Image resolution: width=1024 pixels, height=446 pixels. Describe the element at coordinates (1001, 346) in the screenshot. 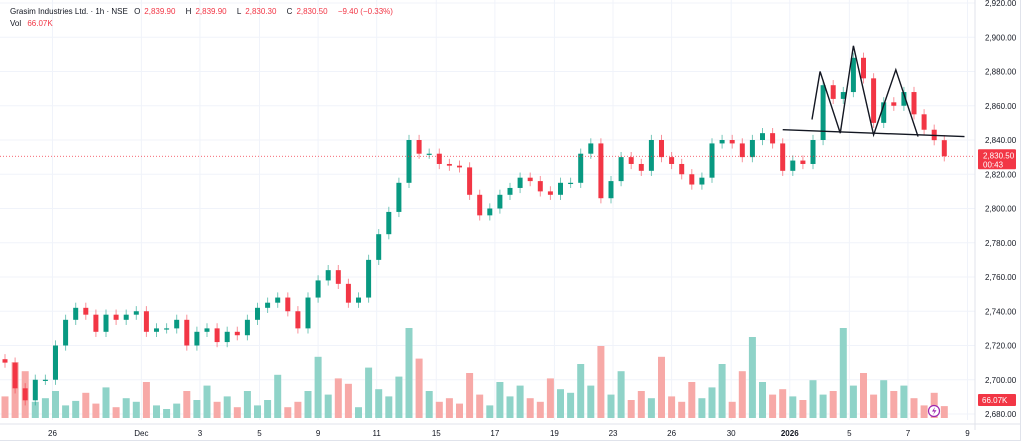

I see `y-tick-label: 2,720.00` at that location.